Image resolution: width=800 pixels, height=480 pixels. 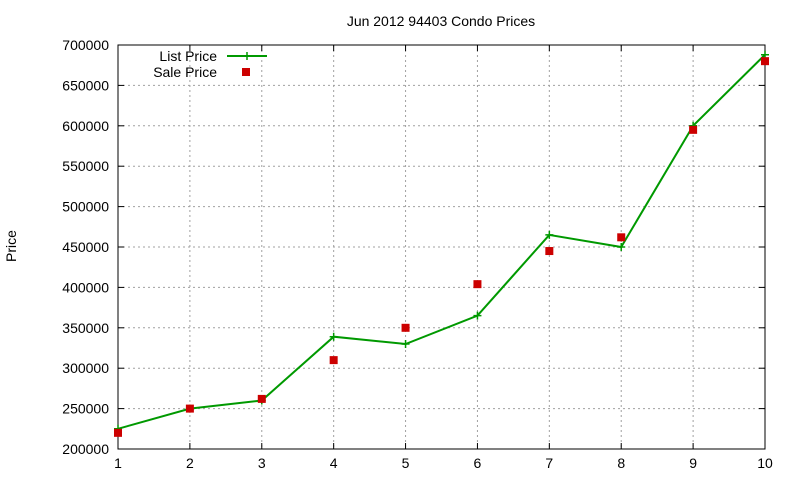 I want to click on legend-label-list-price: List Price, so click(x=188, y=56).